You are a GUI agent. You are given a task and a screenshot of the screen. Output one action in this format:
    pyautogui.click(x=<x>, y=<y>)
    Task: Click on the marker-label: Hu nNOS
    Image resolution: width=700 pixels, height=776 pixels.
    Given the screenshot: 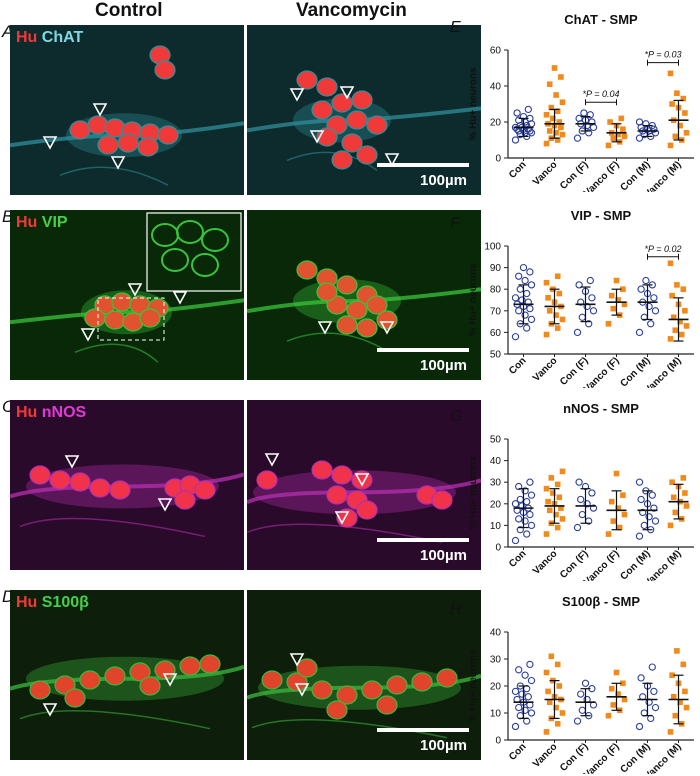 What is the action you would take?
    pyautogui.click(x=51, y=413)
    